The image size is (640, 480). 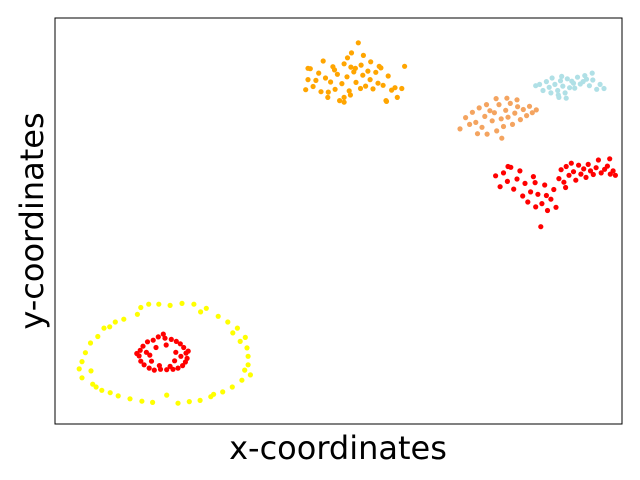 What do you see at coordinates (32, 220) in the screenshot?
I see `y-axis-label: y-coordinates` at bounding box center [32, 220].